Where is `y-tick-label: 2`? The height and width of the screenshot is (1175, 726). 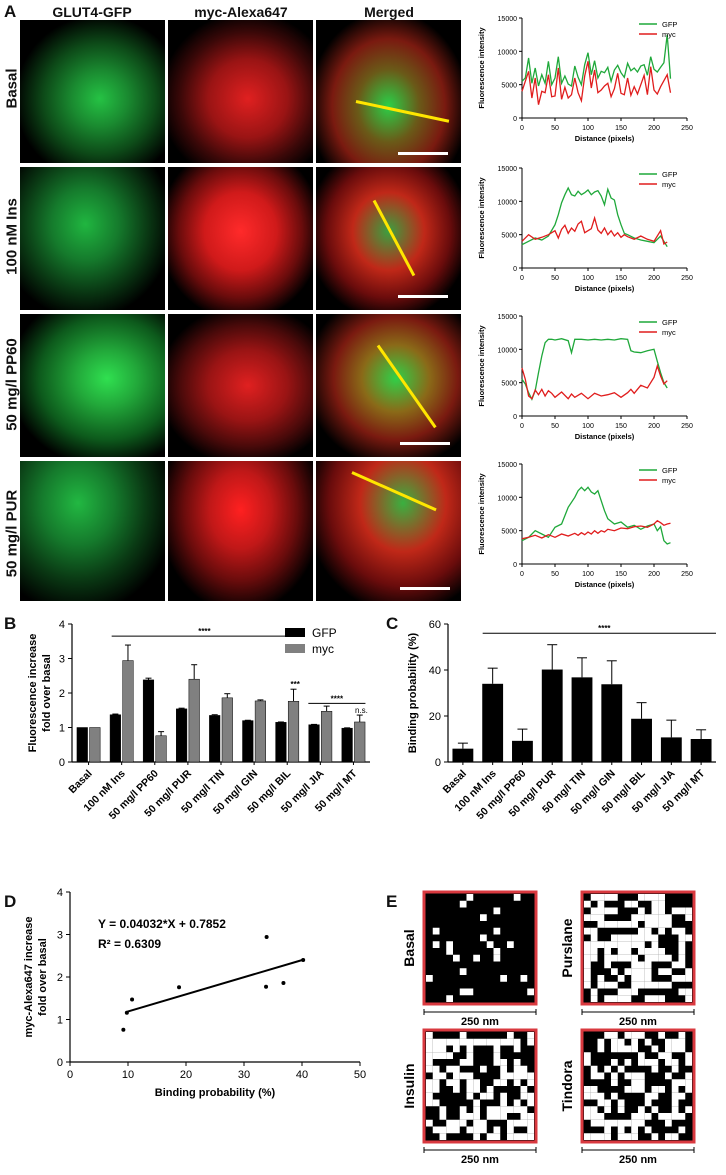 y-tick-label: 2 is located at coordinates (62, 694).